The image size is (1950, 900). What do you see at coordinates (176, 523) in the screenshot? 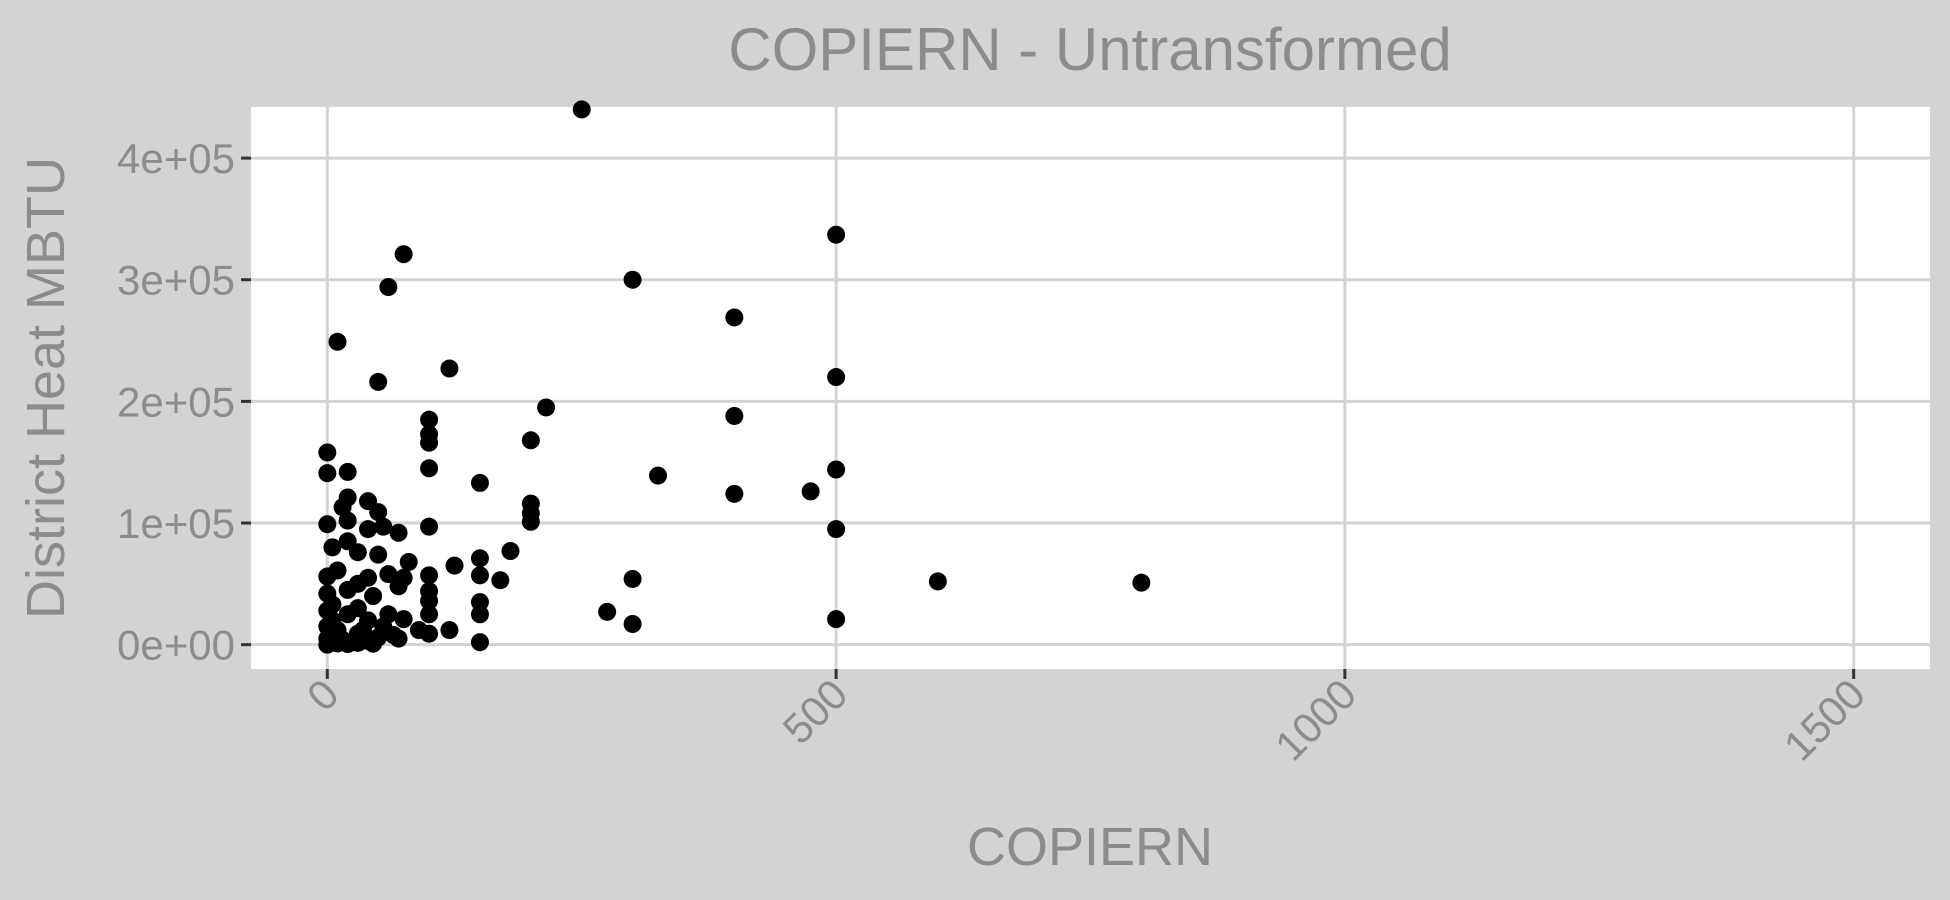
I see `y-tick-label: 1e+05` at bounding box center [176, 523].